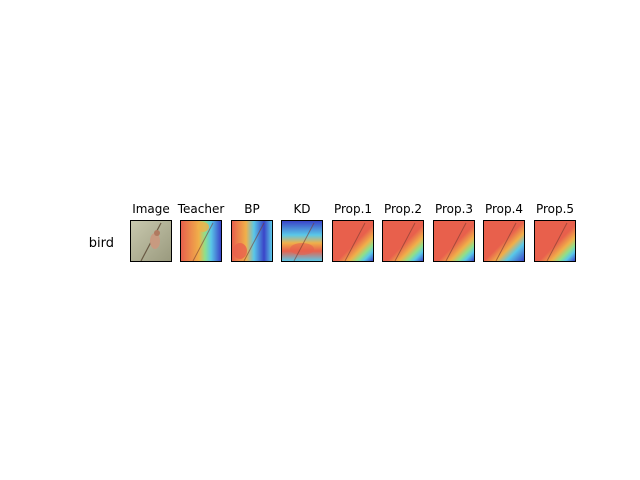 The width and height of the screenshot is (640, 480). Describe the element at coordinates (201, 241) in the screenshot. I see `panel-teacher` at that location.